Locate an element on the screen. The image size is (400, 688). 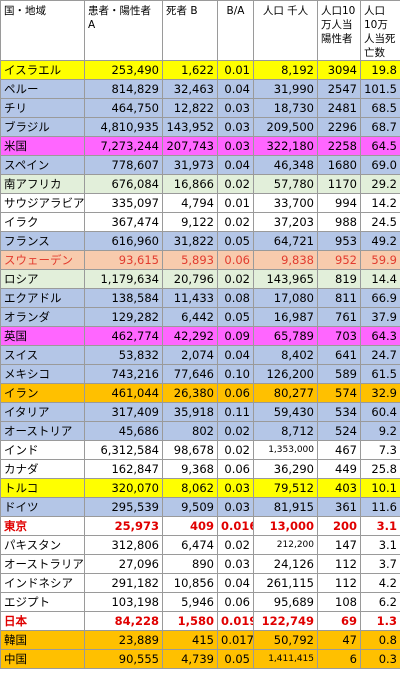
deaths-per-100k-cell: 64.5 is located at coordinates (380, 146).